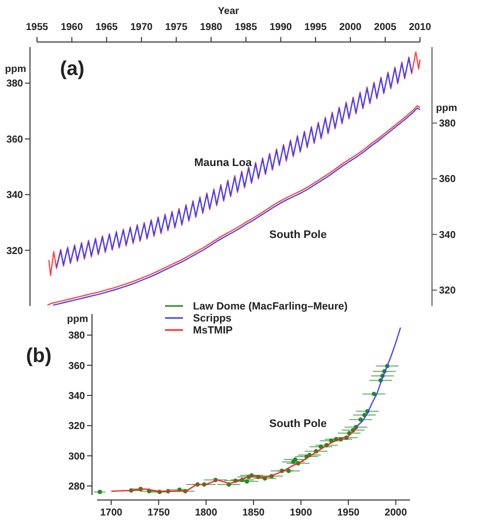  Describe the element at coordinates (270, 306) in the screenshot. I see `legend-label: Law Dome (MacFarling–Meure)` at that location.